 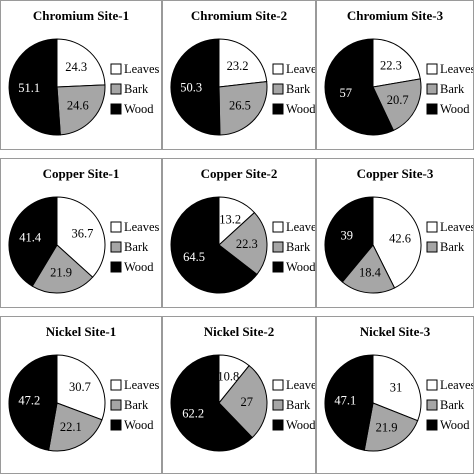 I want to click on slice-label-wood: 62.2, so click(x=193, y=413).